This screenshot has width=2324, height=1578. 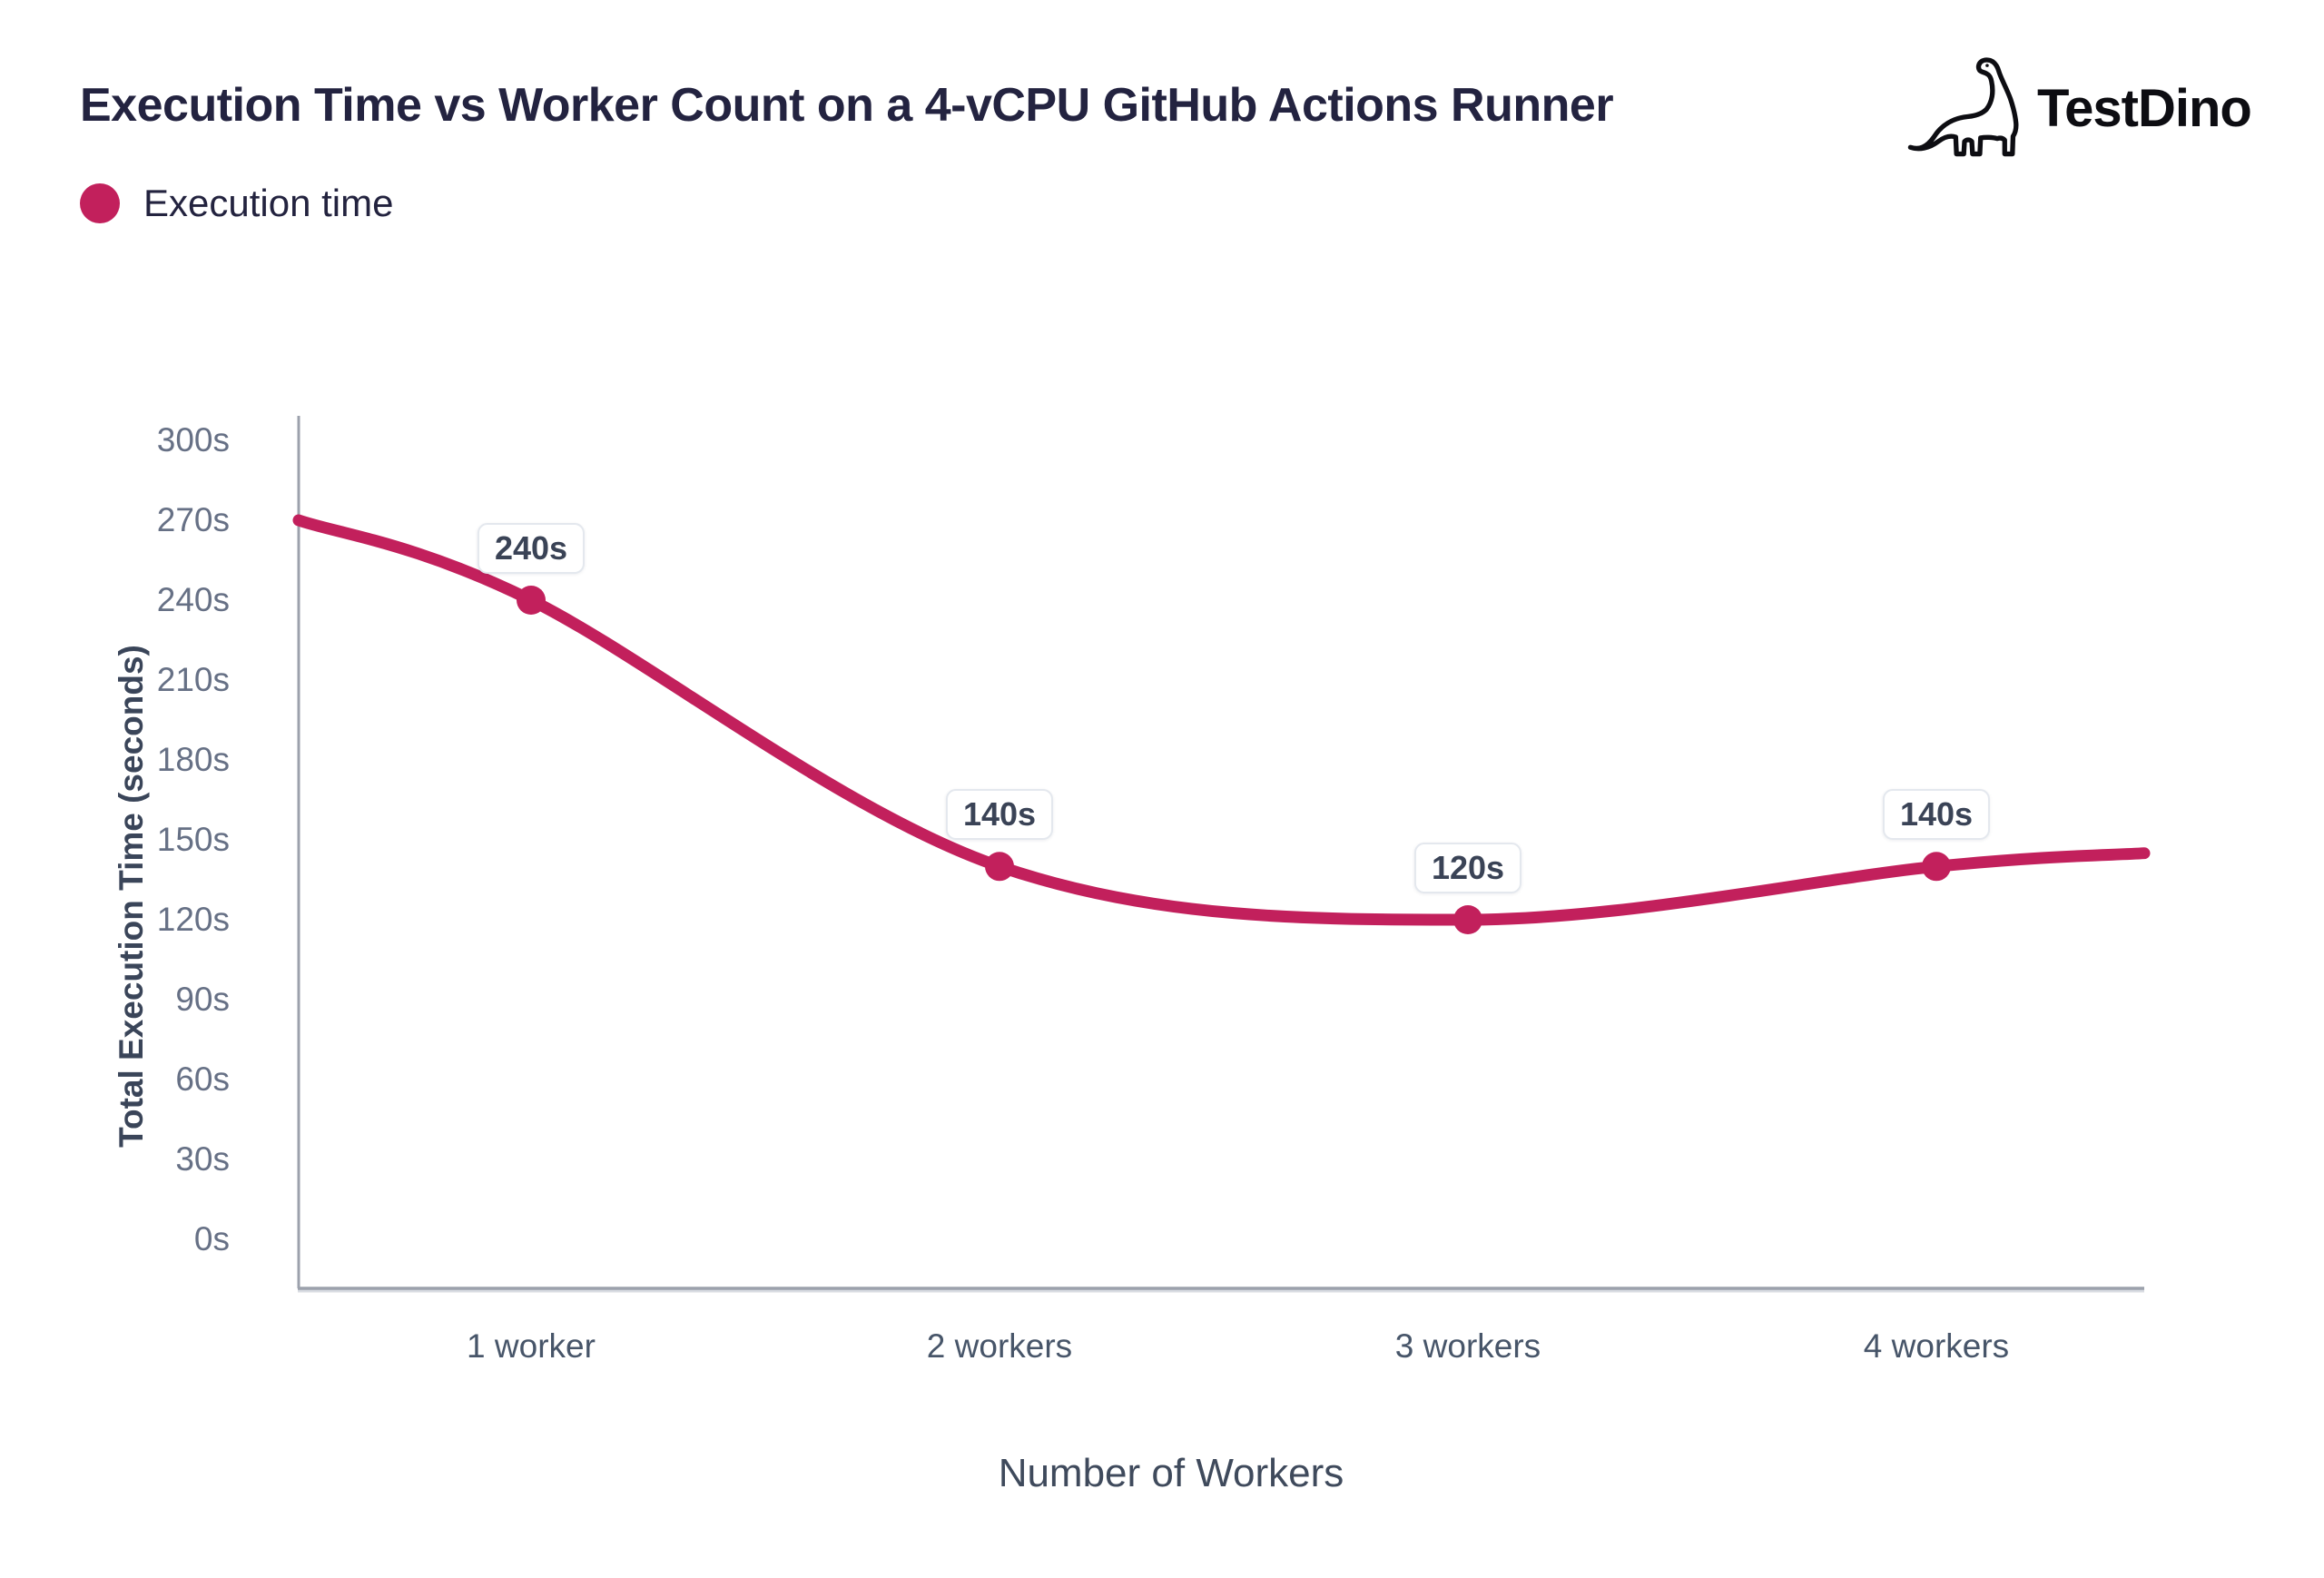 What do you see at coordinates (100, 203) in the screenshot?
I see `legend-marker-dot` at bounding box center [100, 203].